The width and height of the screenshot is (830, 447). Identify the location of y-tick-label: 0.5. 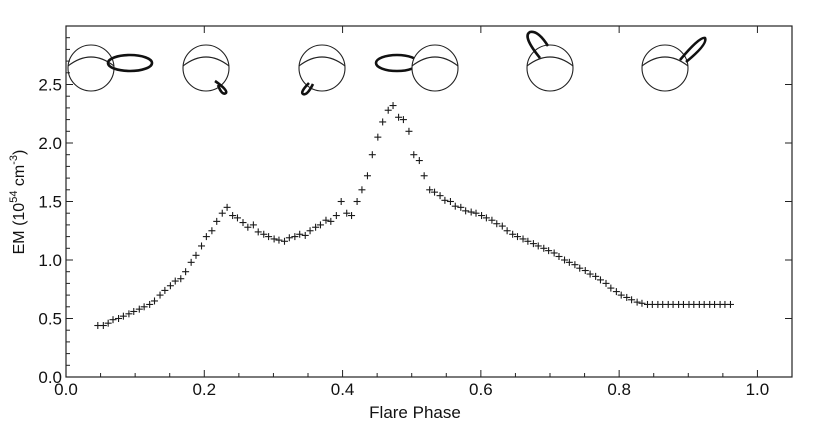
(50, 319).